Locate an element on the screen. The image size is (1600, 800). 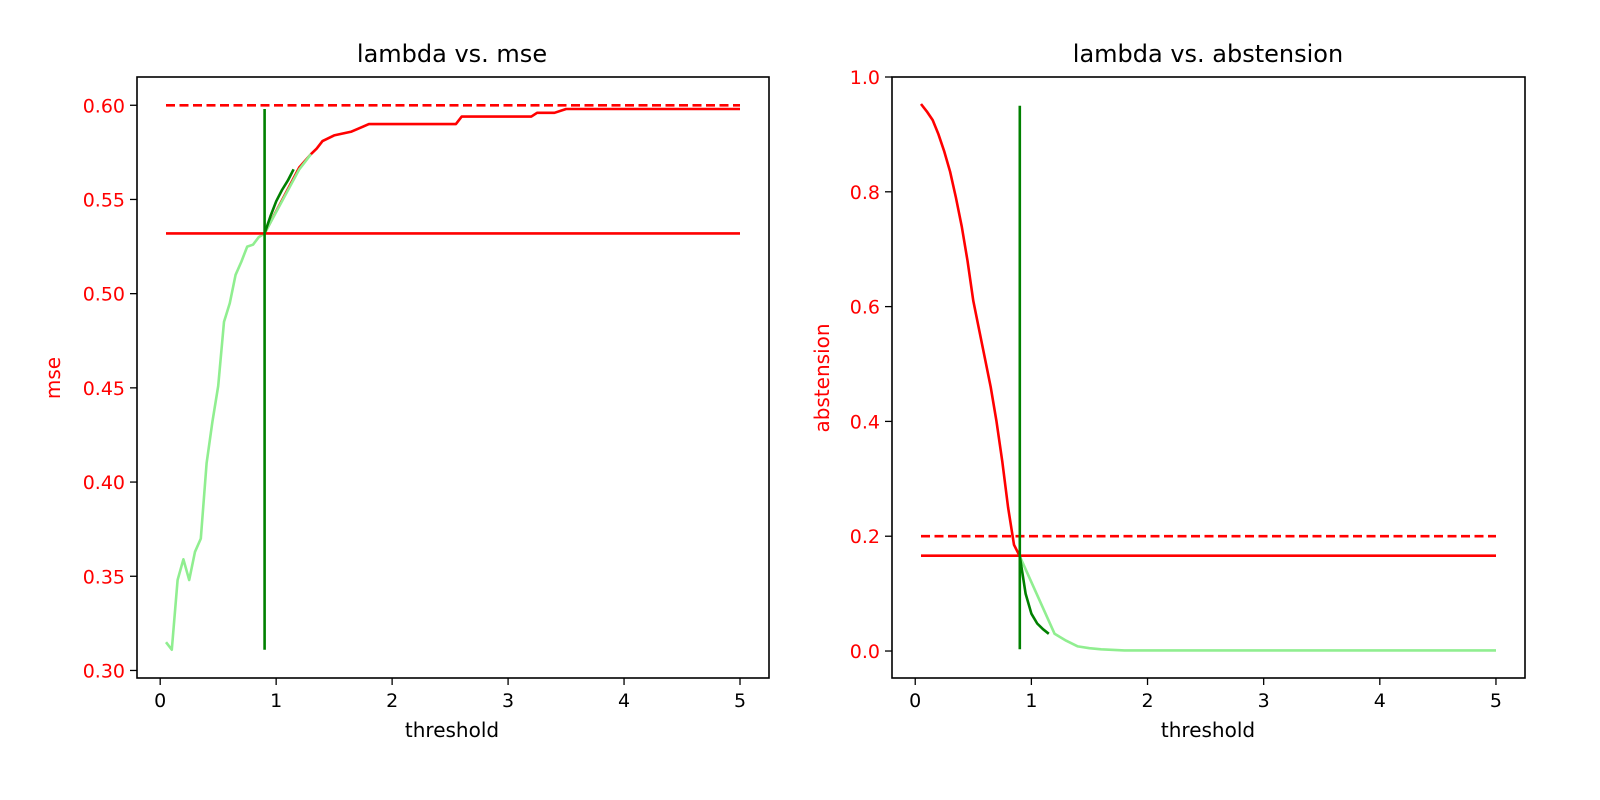
y-axis-label: abstension is located at coordinates (822, 377).